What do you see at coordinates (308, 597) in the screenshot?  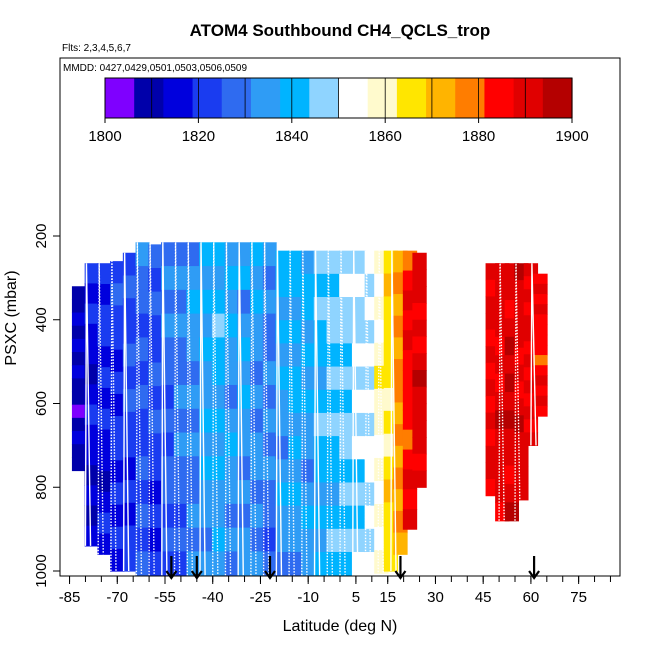 I see `x-tick-label: -10` at bounding box center [308, 597].